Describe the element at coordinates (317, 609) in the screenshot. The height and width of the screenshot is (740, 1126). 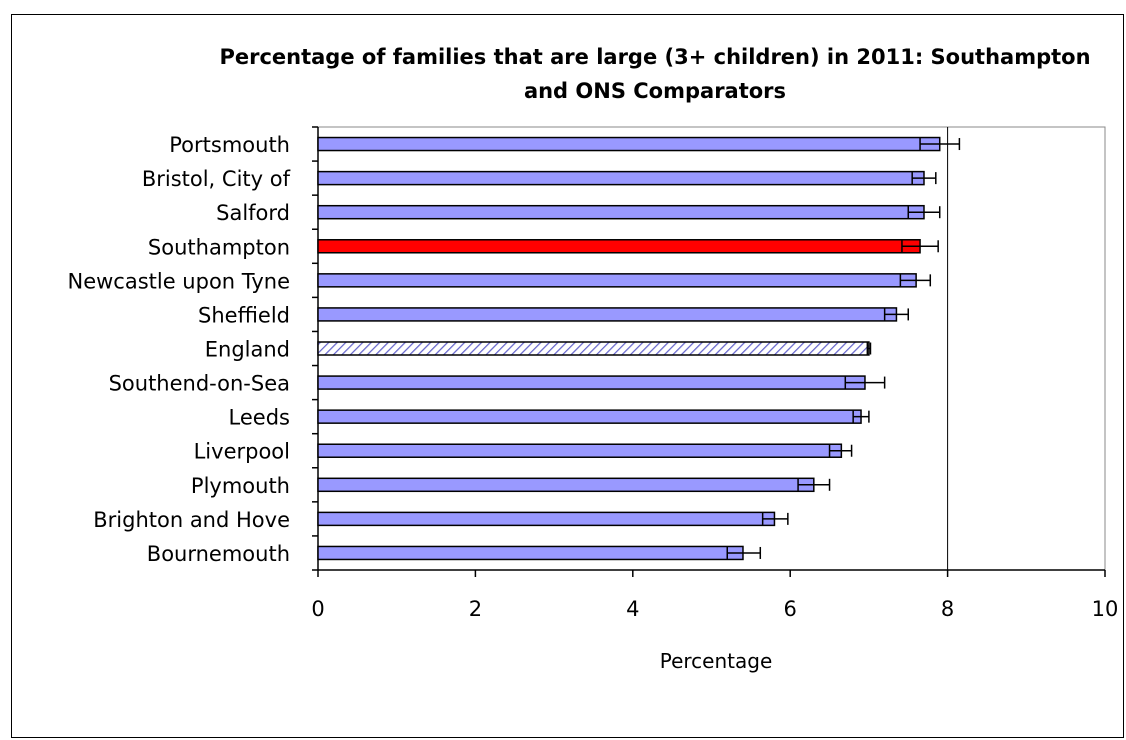
I see `x-tick-label: 0` at that location.